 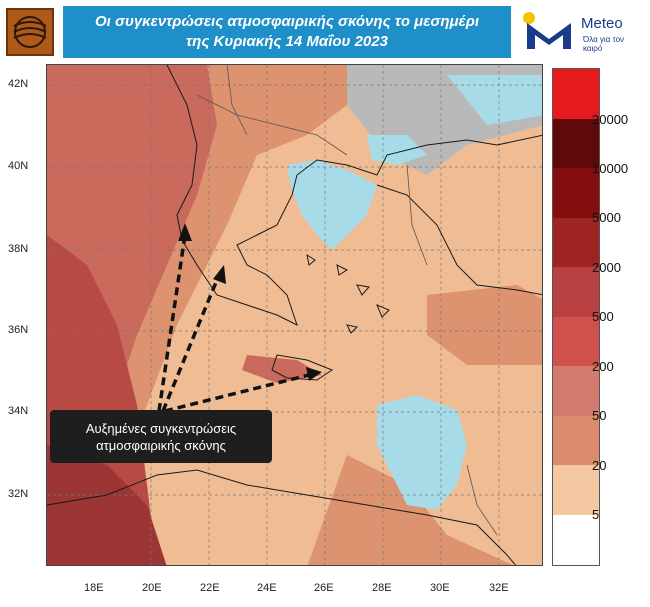 I want to click on swirl-icon, so click(x=30, y=32).